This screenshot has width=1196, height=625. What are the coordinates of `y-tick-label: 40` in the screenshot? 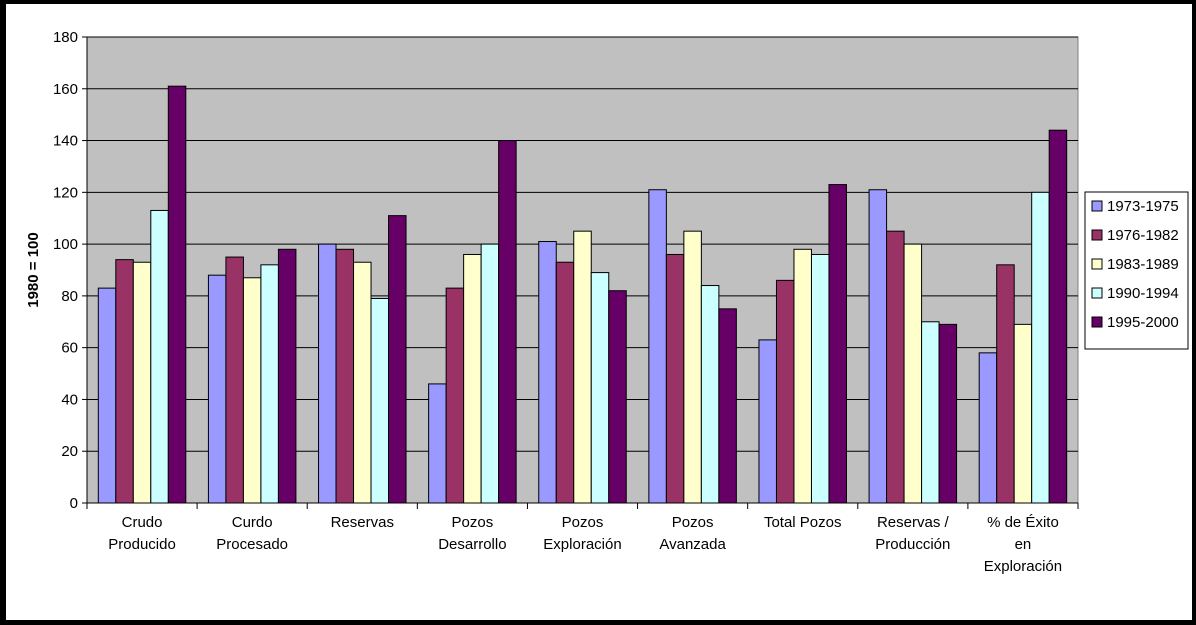 It's located at (69, 399).